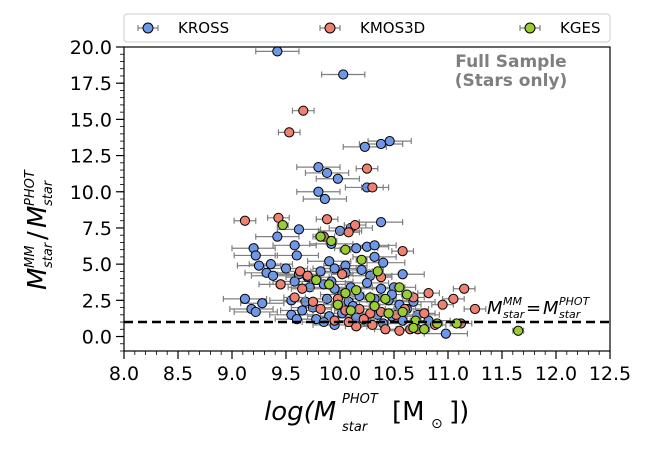 Image resolution: width=650 pixels, height=450 pixels. Describe the element at coordinates (394, 374) in the screenshot. I see `x-tick-label: 10.5` at that location.